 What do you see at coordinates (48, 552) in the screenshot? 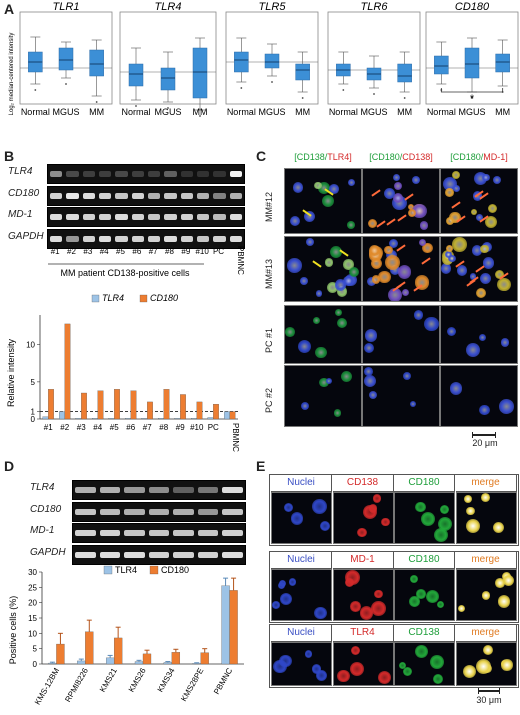
I see `gel-d-label-gapdh: GAPDH` at bounding box center [48, 552].